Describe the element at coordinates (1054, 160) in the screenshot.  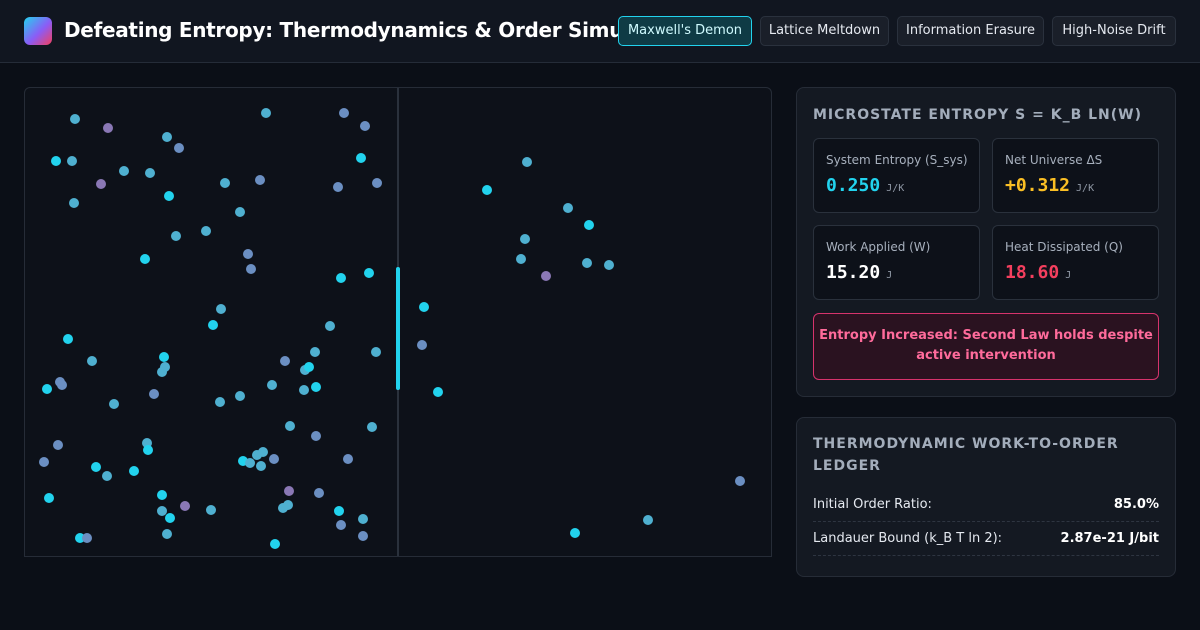
I see `net-universe-entropy-label: Net Universe ΔS` at that location.